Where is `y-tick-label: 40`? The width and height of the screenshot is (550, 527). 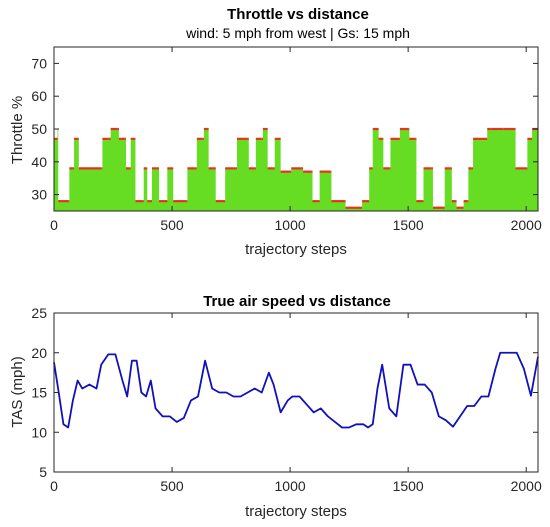 y-tick-label: 40 is located at coordinates (39, 162).